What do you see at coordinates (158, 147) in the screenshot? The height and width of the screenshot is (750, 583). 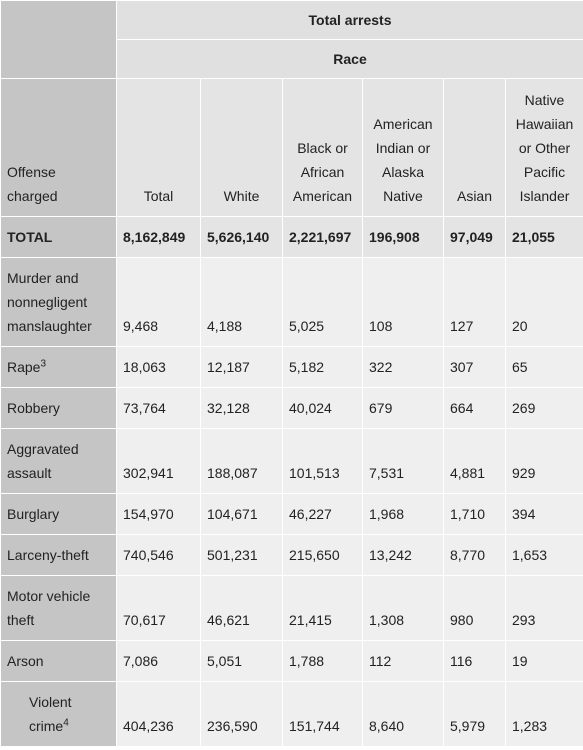 I see `col-total: Total` at bounding box center [158, 147].